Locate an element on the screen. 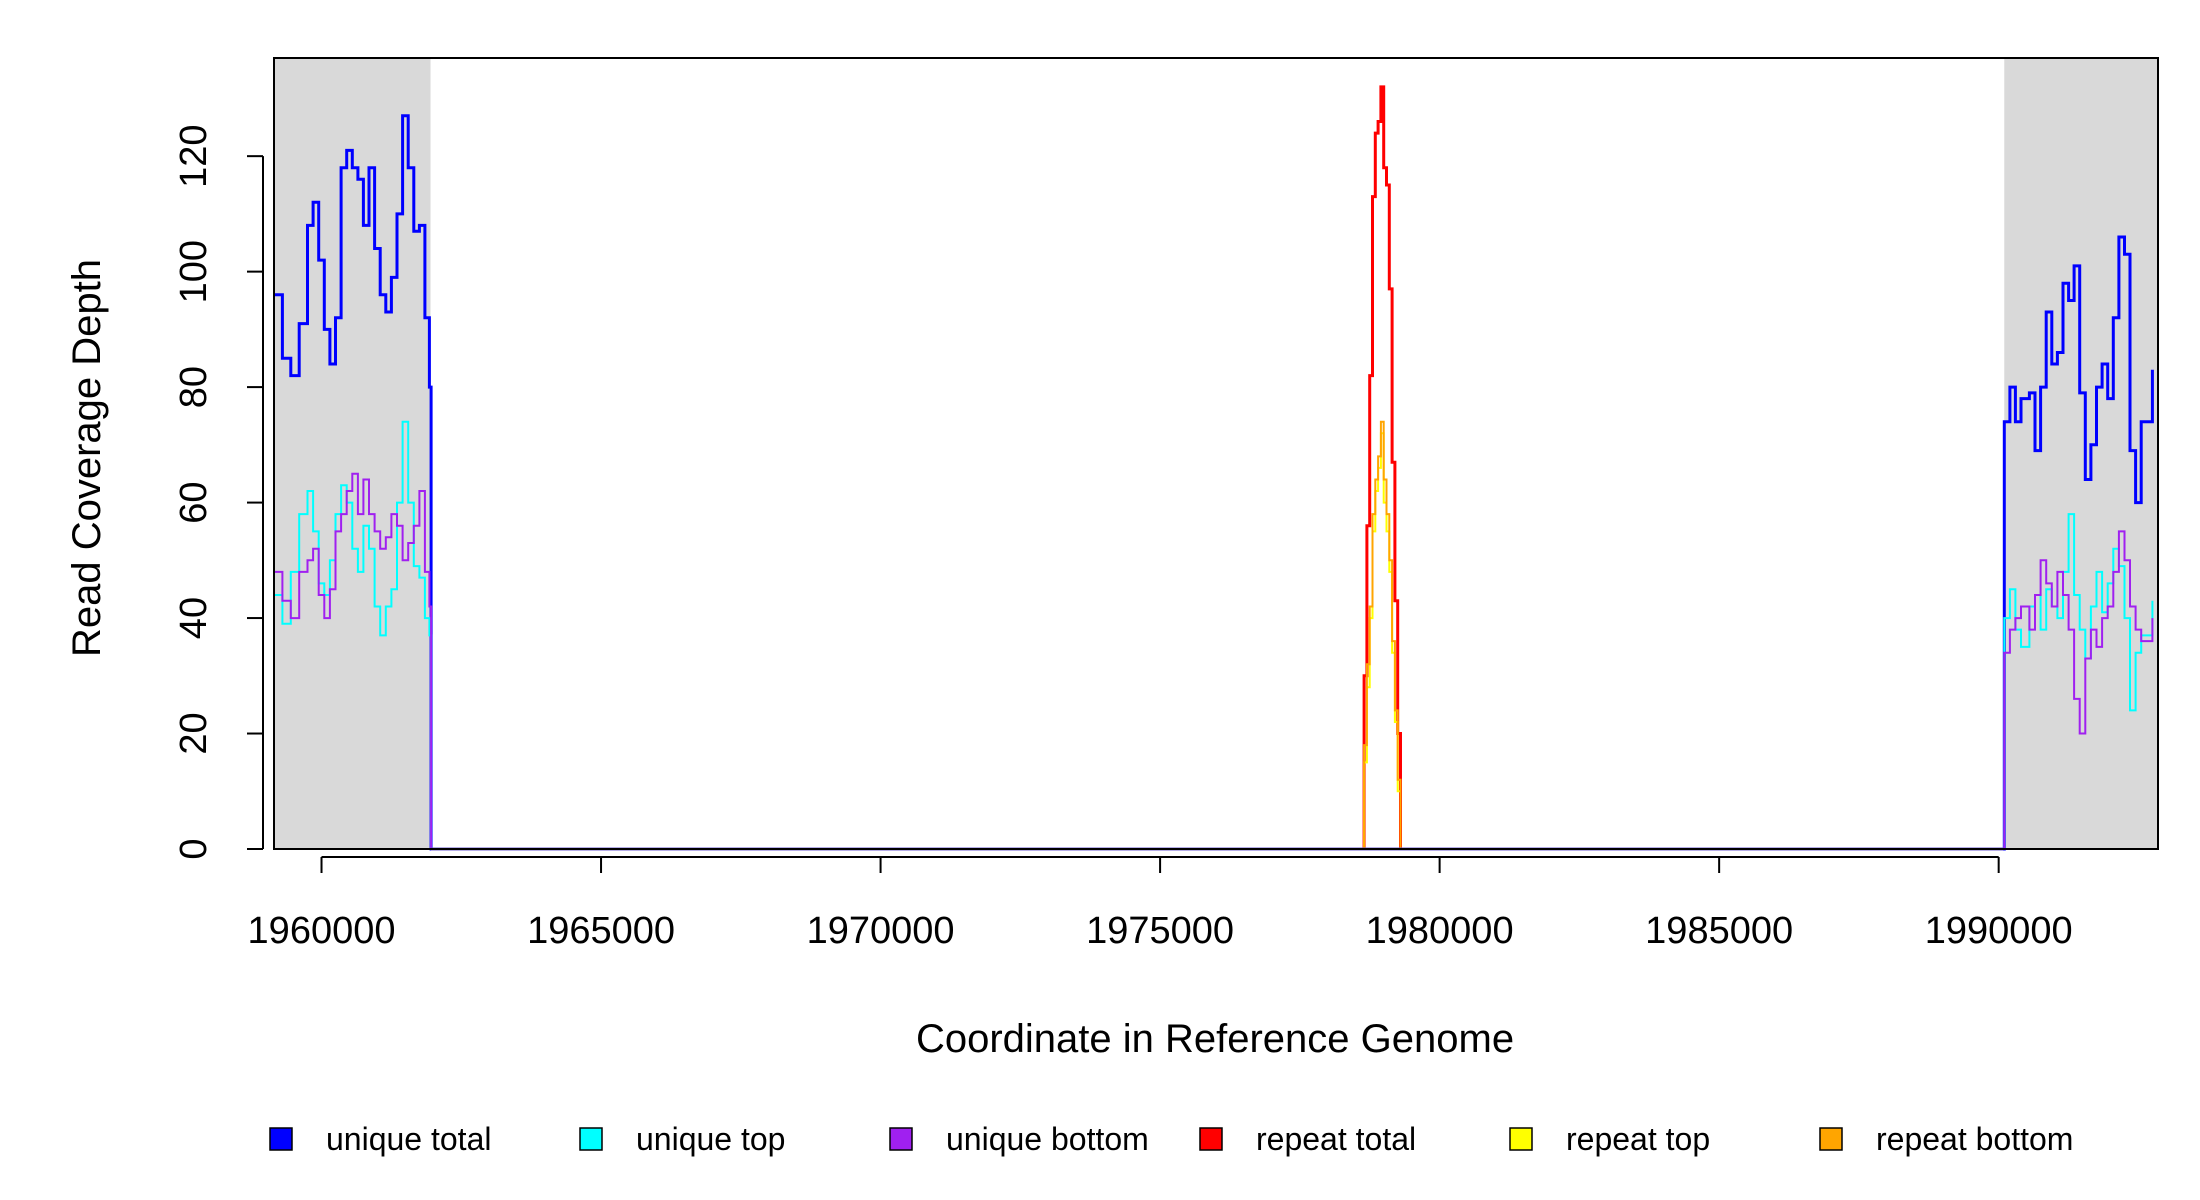 The image size is (2200, 1200). x-tick-label-4: 1980000 is located at coordinates (1440, 931).